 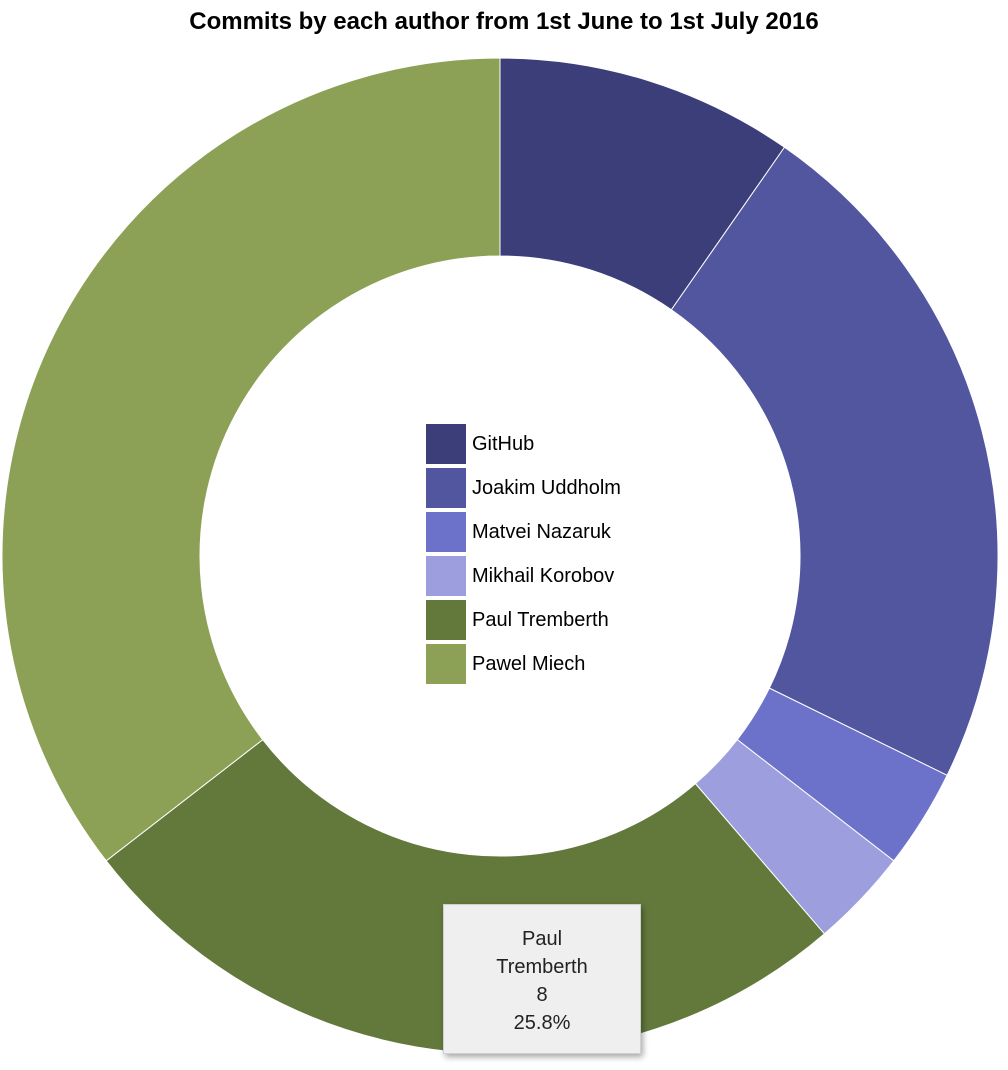 What do you see at coordinates (542, 953) in the screenshot?
I see `tooltip-name: Paul Tremberth` at bounding box center [542, 953].